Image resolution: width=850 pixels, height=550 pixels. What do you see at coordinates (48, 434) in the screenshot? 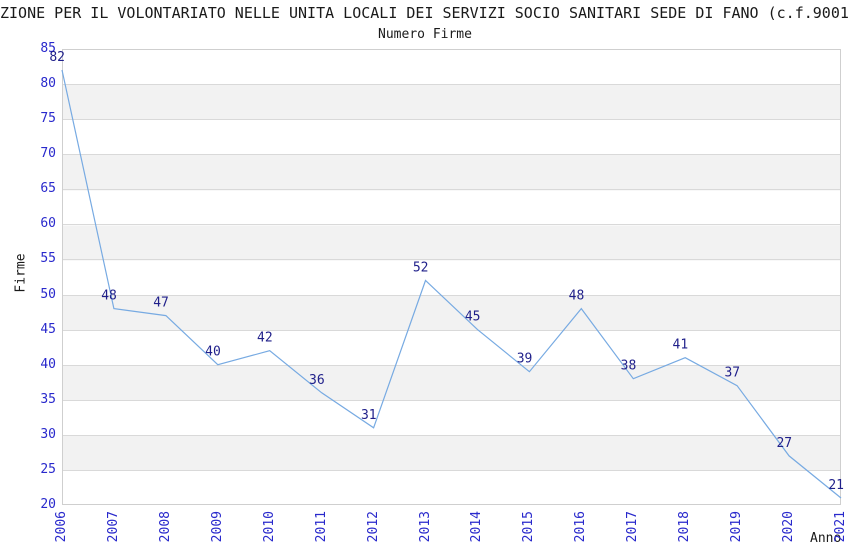
I see `y-tick-label: 30` at bounding box center [48, 434].